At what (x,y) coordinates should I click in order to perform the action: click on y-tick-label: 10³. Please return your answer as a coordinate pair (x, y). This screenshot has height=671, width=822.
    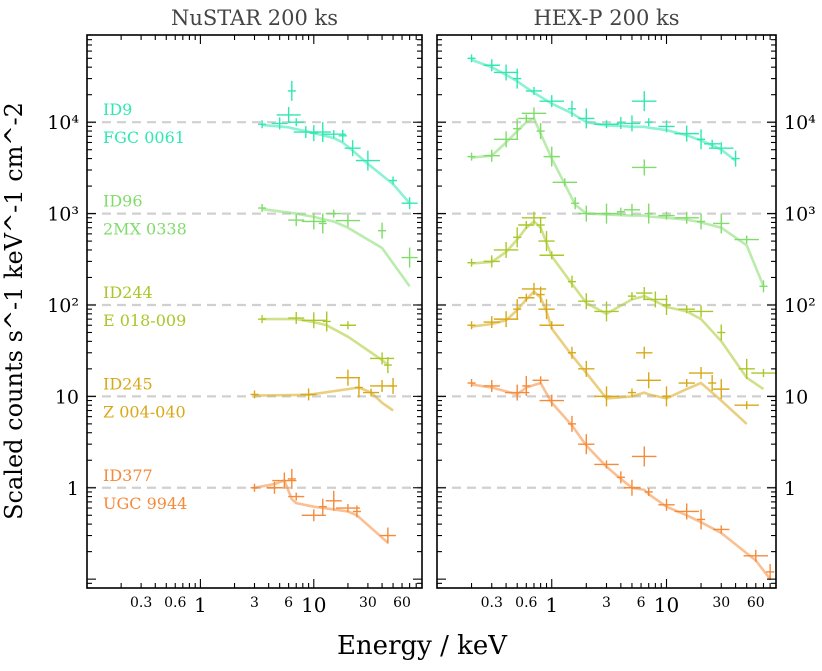
    Looking at the image, I should click on (63, 215).